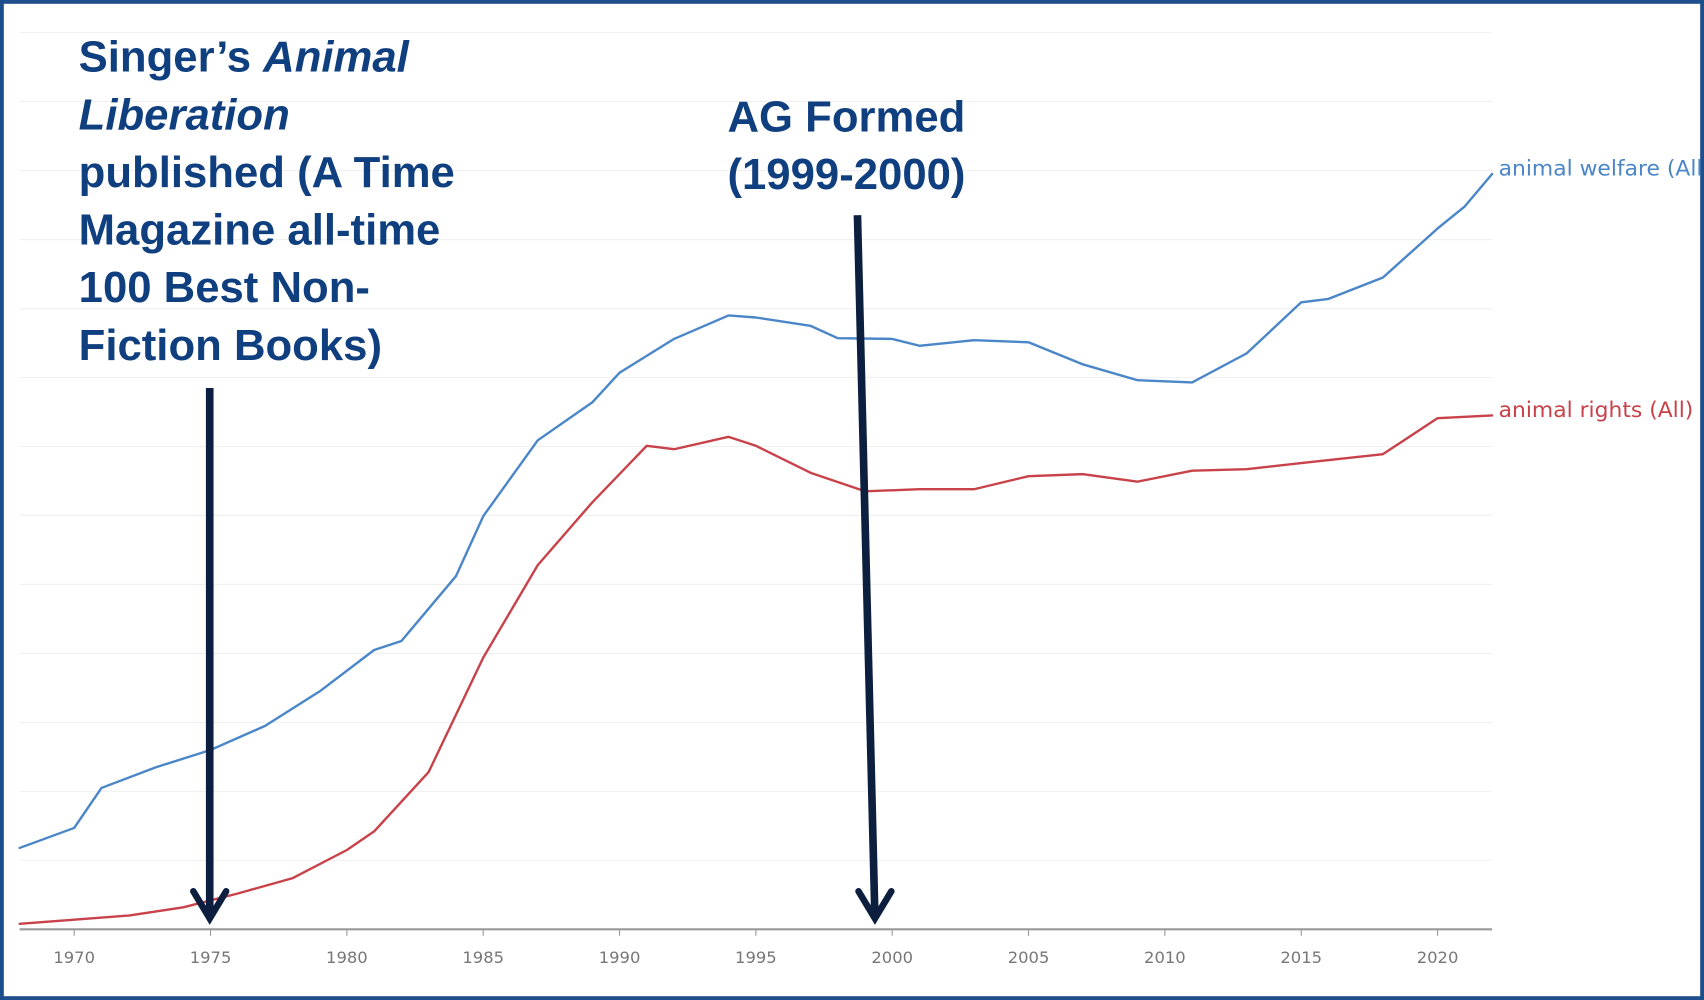  What do you see at coordinates (1165, 957) in the screenshot?
I see `x-tick-label: 2010` at bounding box center [1165, 957].